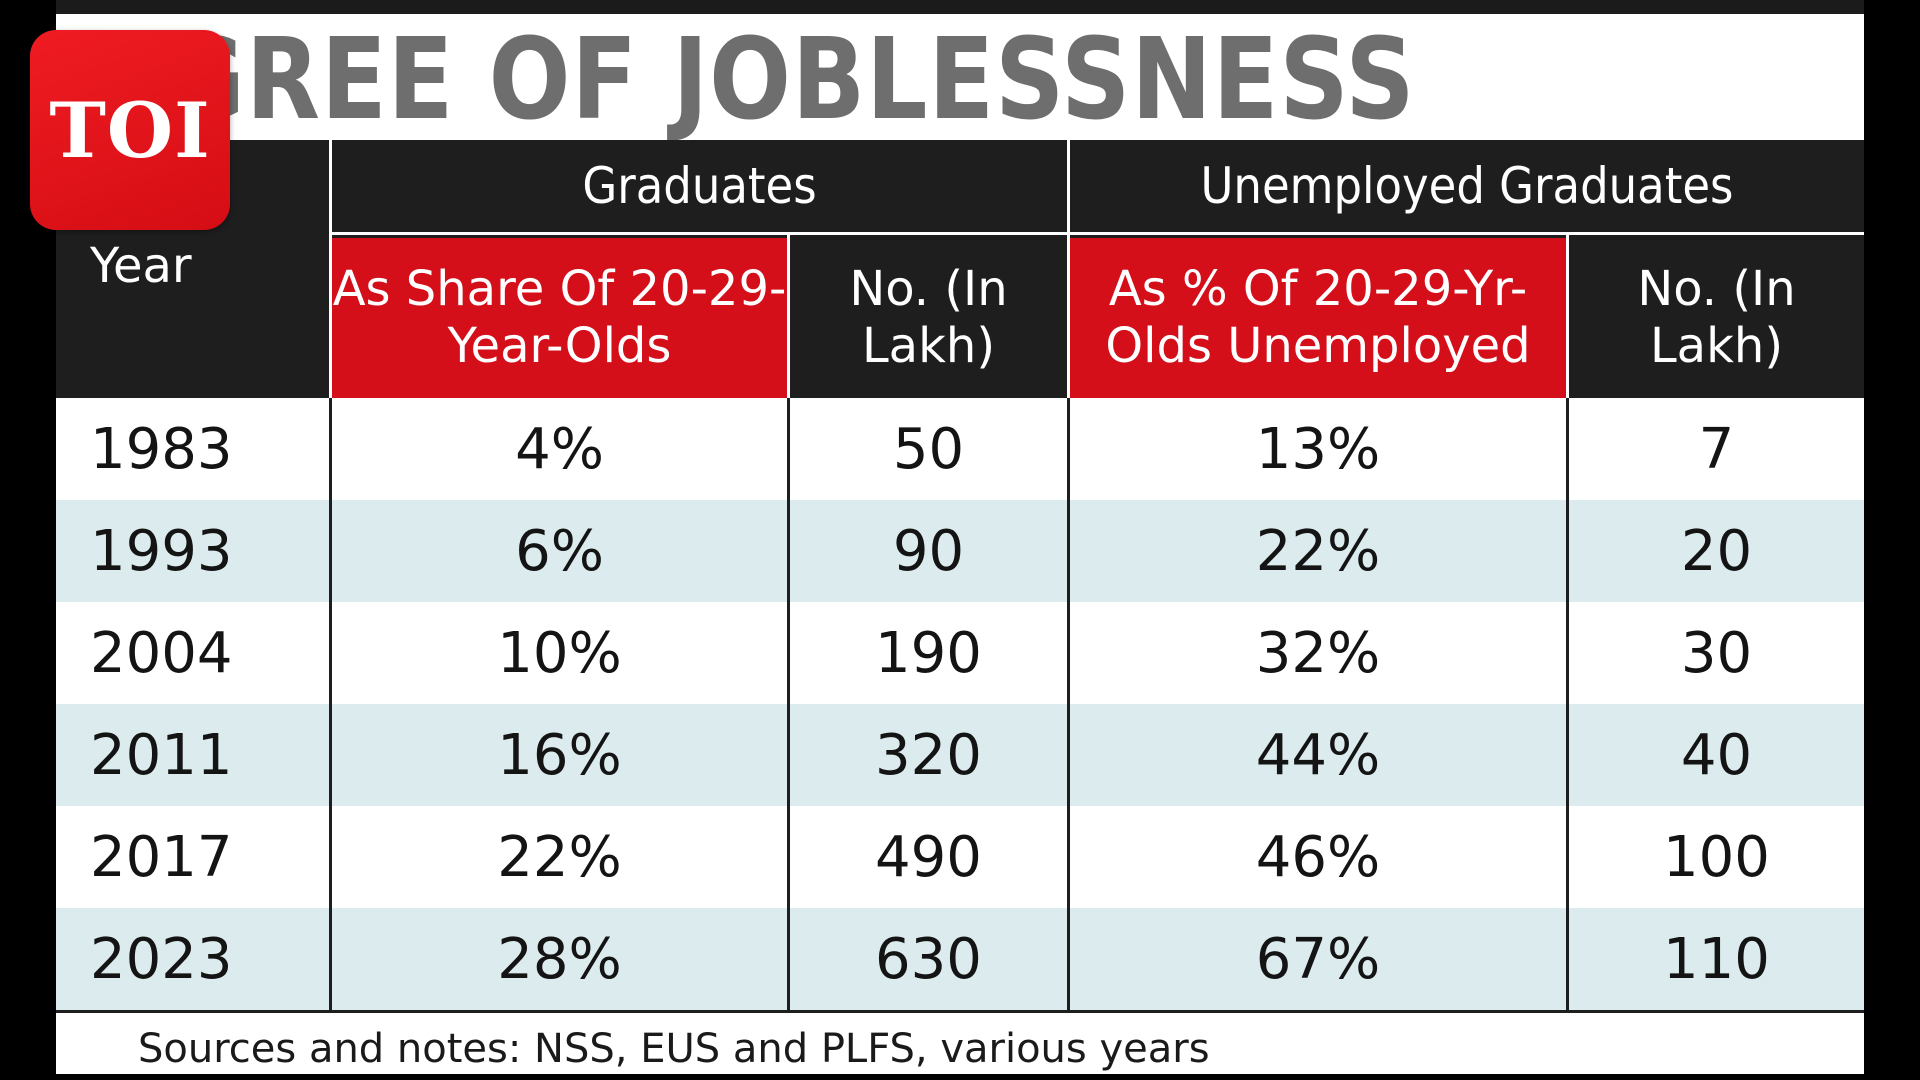 This screenshot has width=1920, height=1080. I want to click on unemployed-number-cell: 110, so click(1716, 959).